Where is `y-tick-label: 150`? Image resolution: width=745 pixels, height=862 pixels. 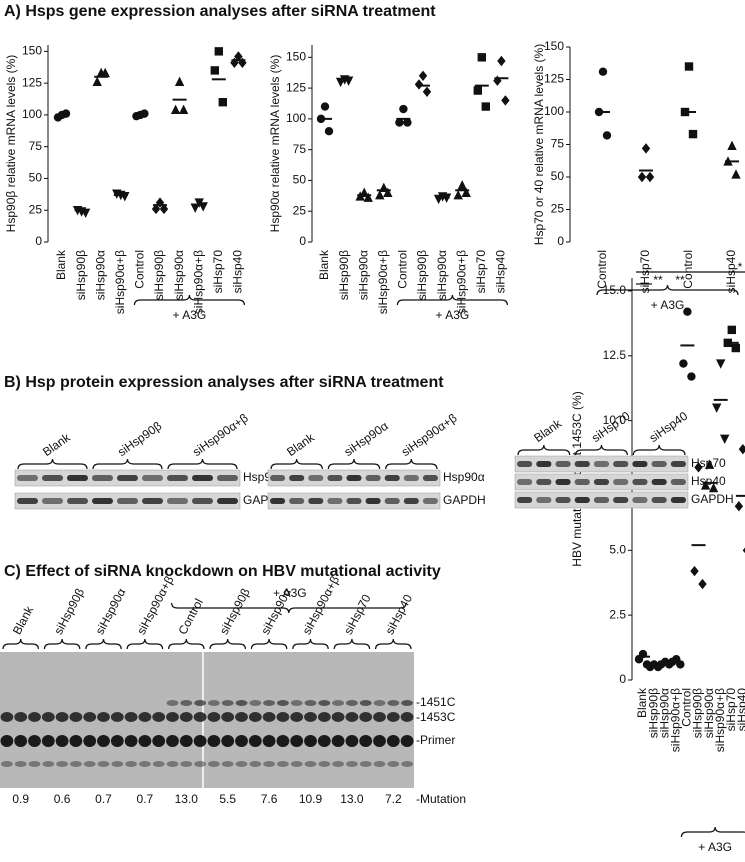 y-tick-label: 150 is located at coordinates (554, 46).